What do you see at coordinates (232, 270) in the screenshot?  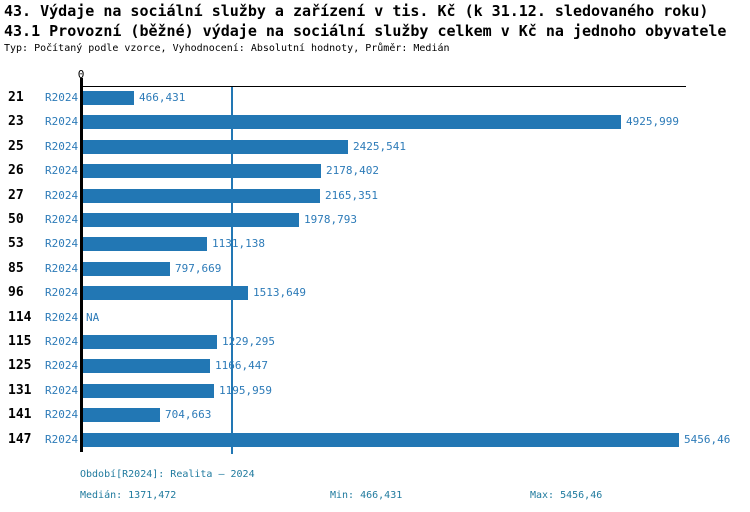 I see `median-line` at bounding box center [232, 270].